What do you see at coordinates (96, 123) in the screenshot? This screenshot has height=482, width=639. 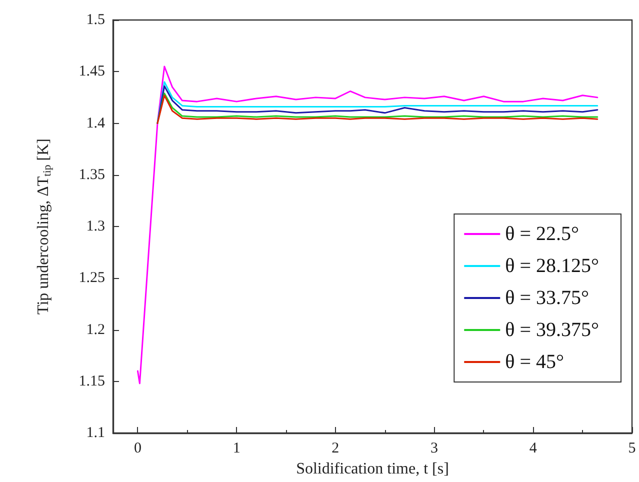 I see `y-tick-label: 1.4` at bounding box center [96, 123].